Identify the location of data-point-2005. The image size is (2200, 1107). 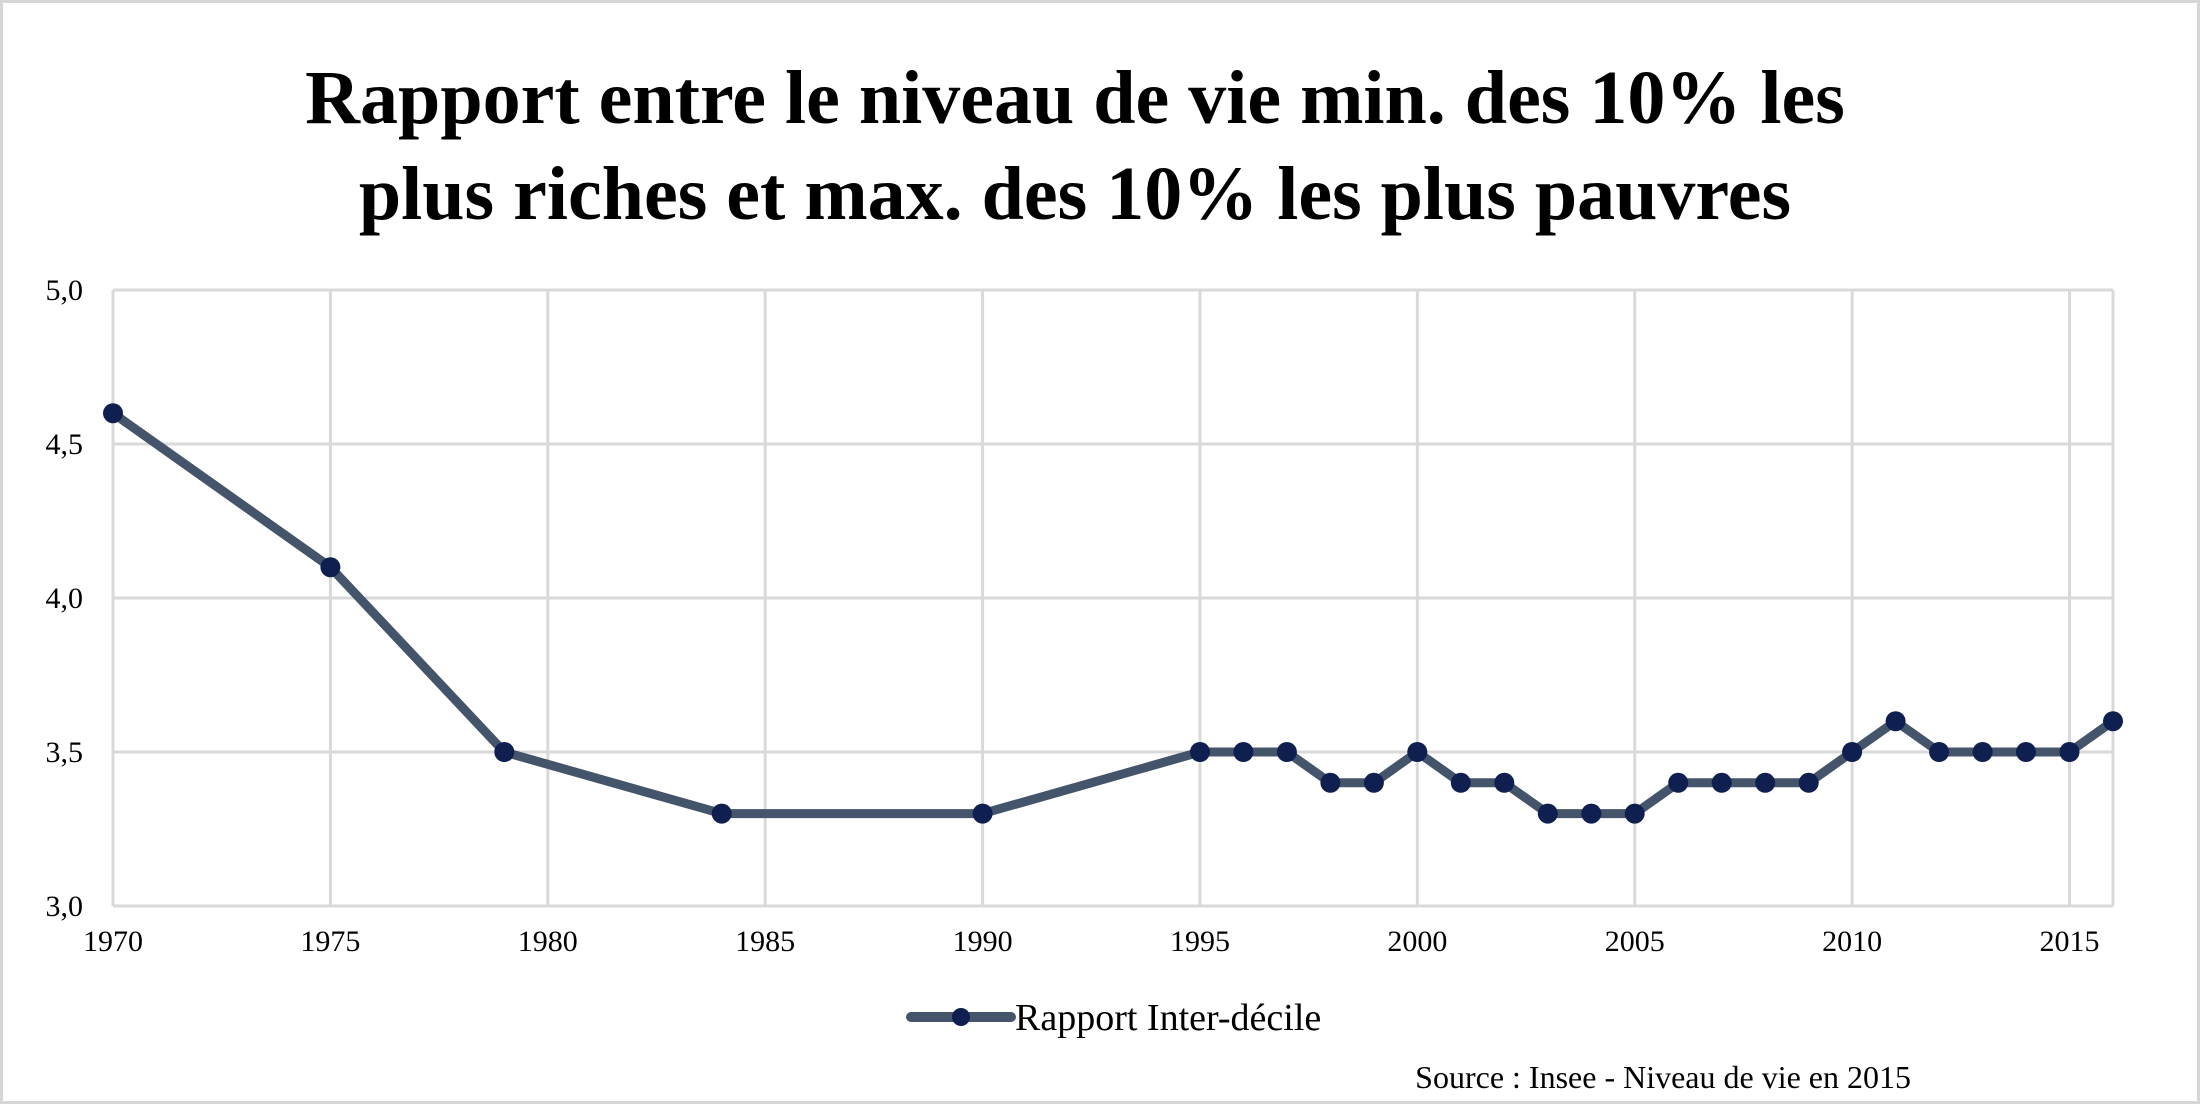
(1634, 813).